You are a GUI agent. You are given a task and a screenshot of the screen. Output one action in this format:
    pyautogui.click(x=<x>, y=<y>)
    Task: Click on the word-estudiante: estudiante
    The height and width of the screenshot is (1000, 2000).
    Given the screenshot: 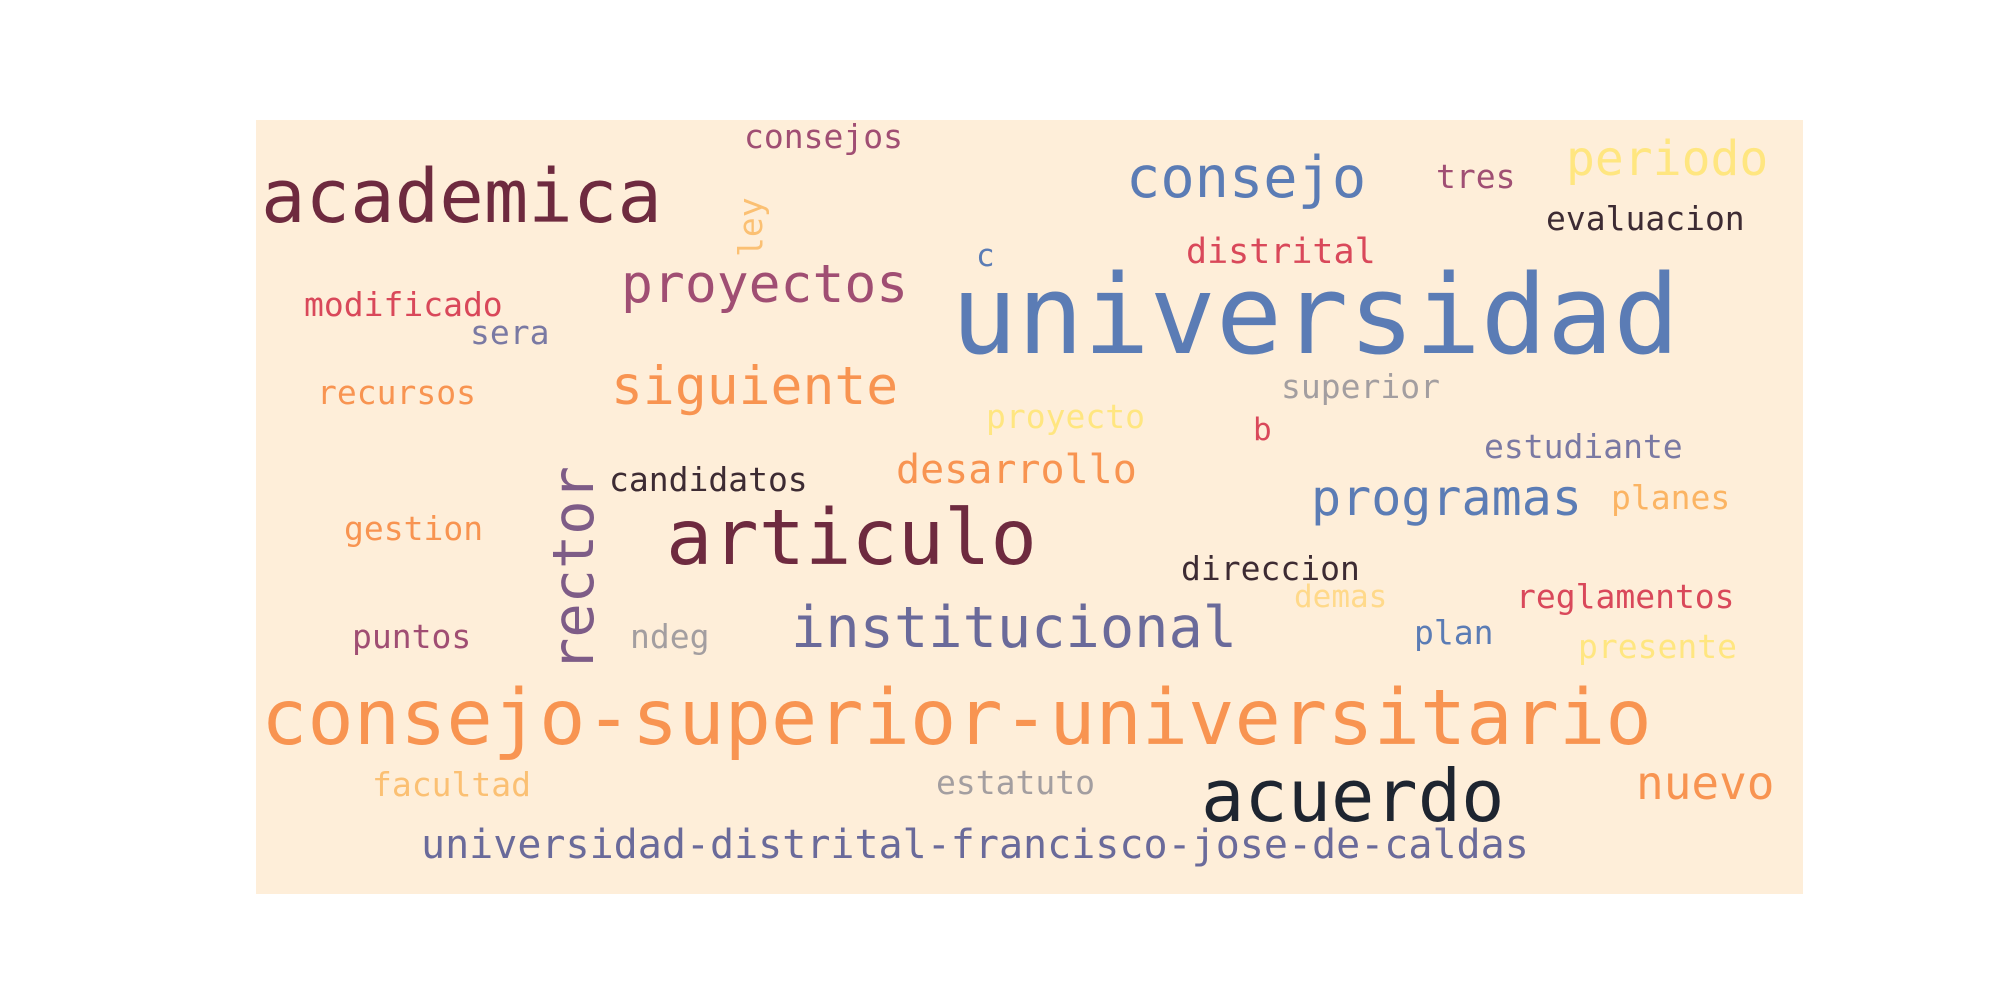 What is the action you would take?
    pyautogui.click(x=1583, y=446)
    